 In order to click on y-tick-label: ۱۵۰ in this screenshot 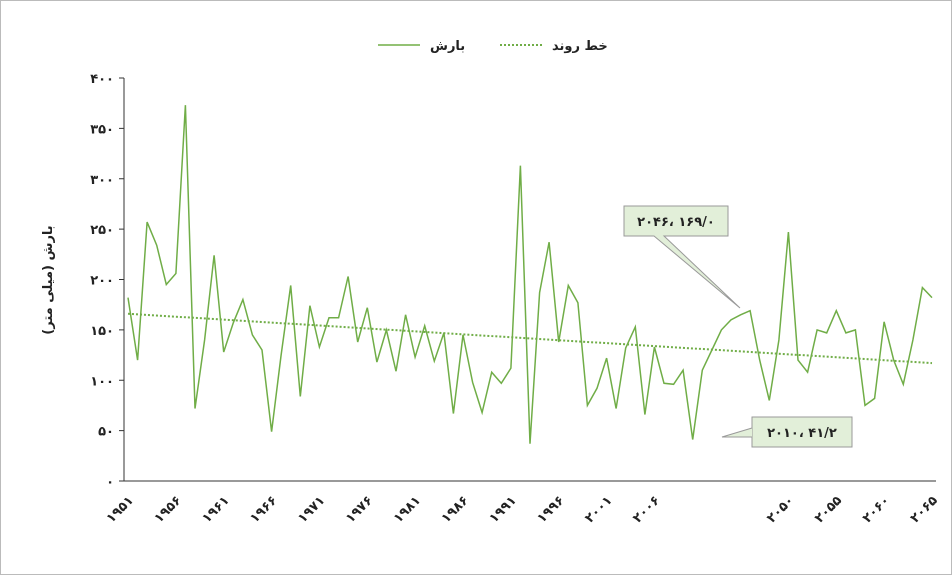, I will do `click(102, 331)`.